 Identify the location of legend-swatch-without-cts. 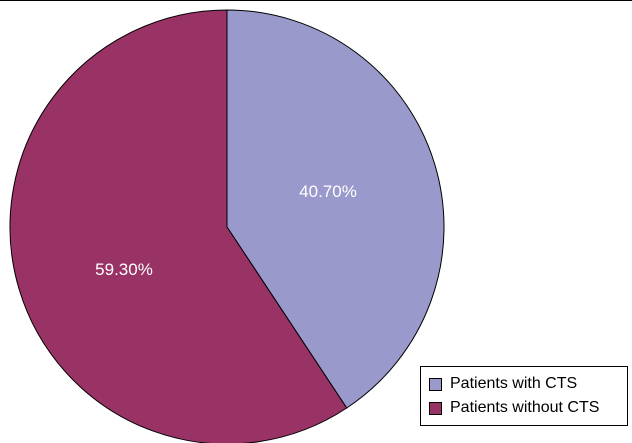
(435, 408).